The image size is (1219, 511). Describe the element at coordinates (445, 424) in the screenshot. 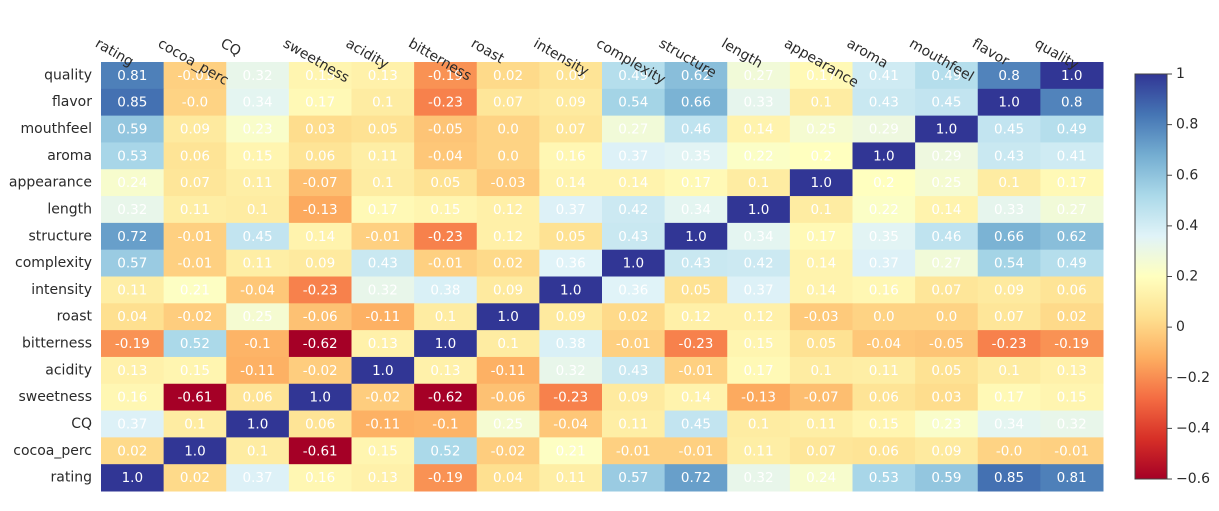

I see `cell-value-label: -0.1` at that location.